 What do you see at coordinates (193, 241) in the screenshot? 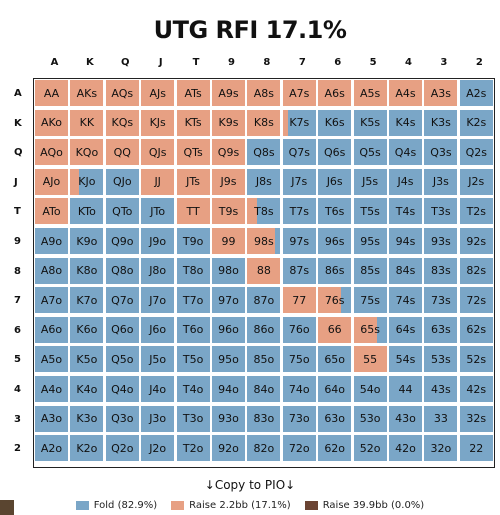
I see `hand-cell: T9o` at bounding box center [193, 241].